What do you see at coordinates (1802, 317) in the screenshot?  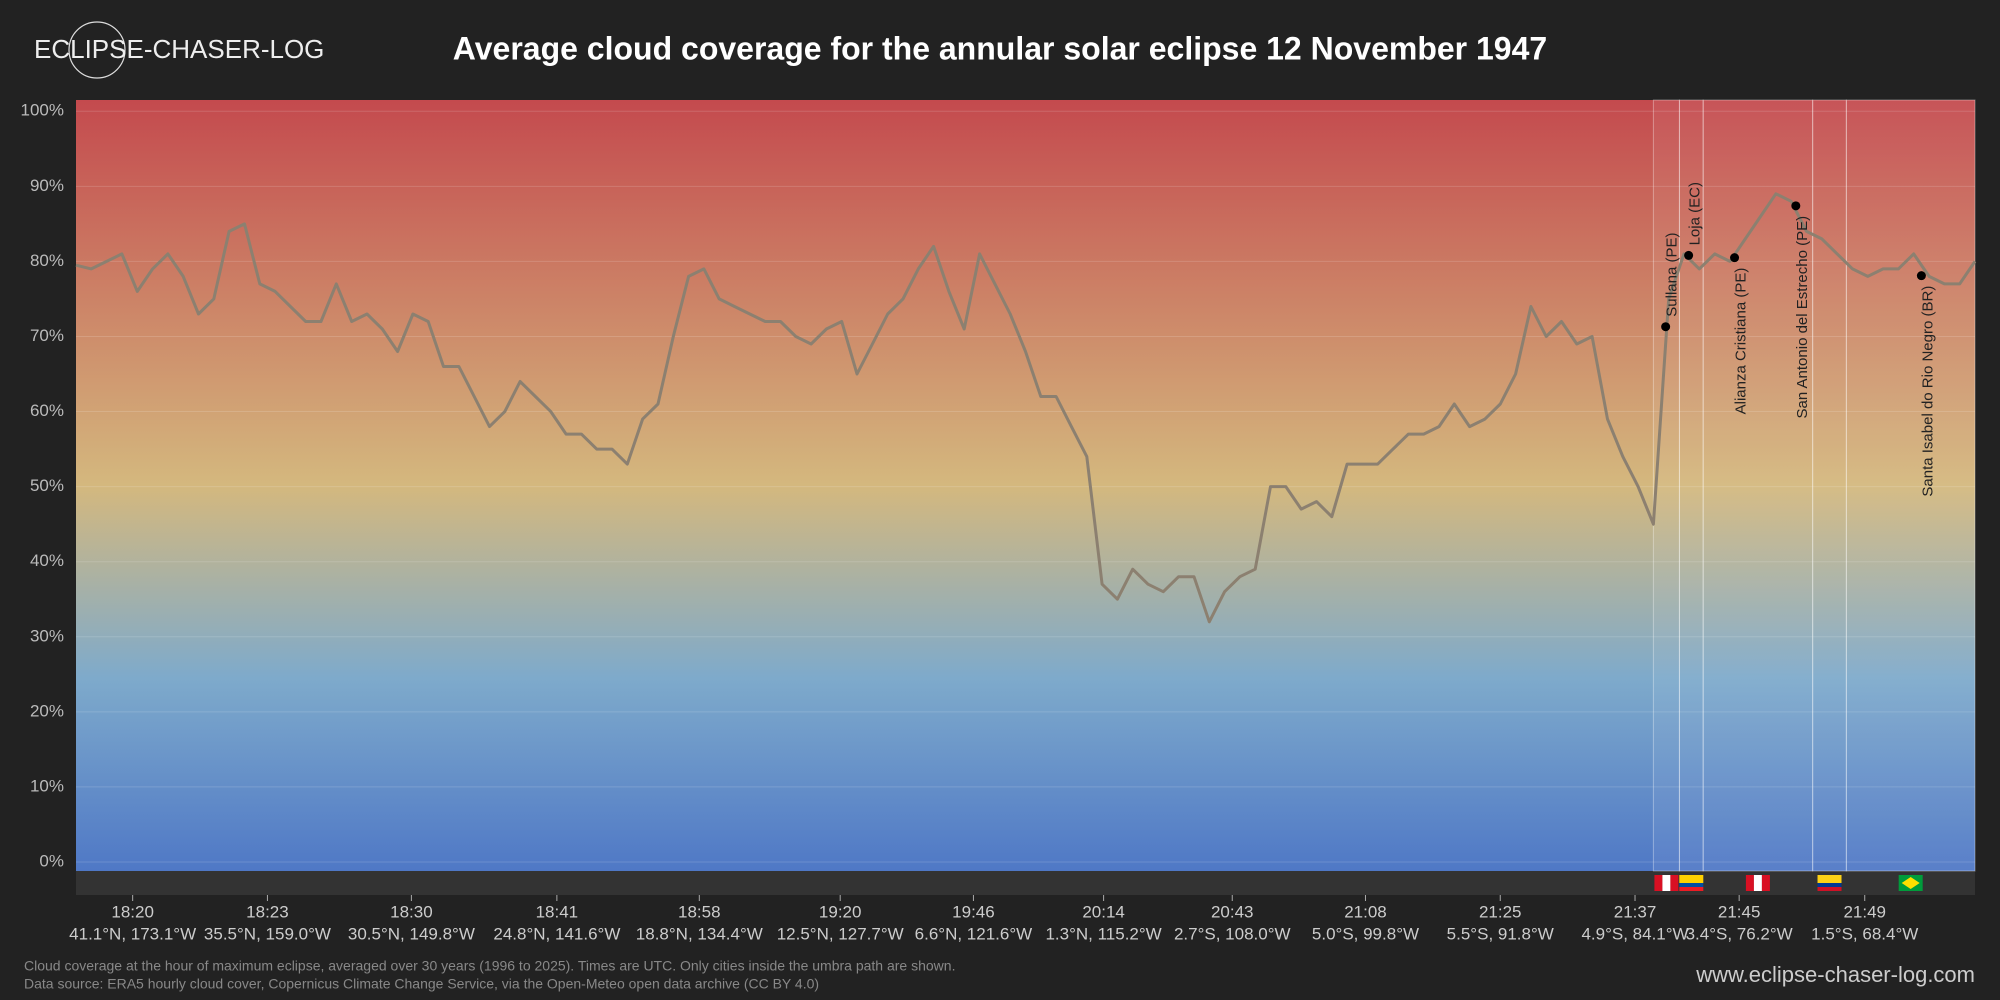 I see `city-label: San Antonio del Estrecho (PE)` at bounding box center [1802, 317].